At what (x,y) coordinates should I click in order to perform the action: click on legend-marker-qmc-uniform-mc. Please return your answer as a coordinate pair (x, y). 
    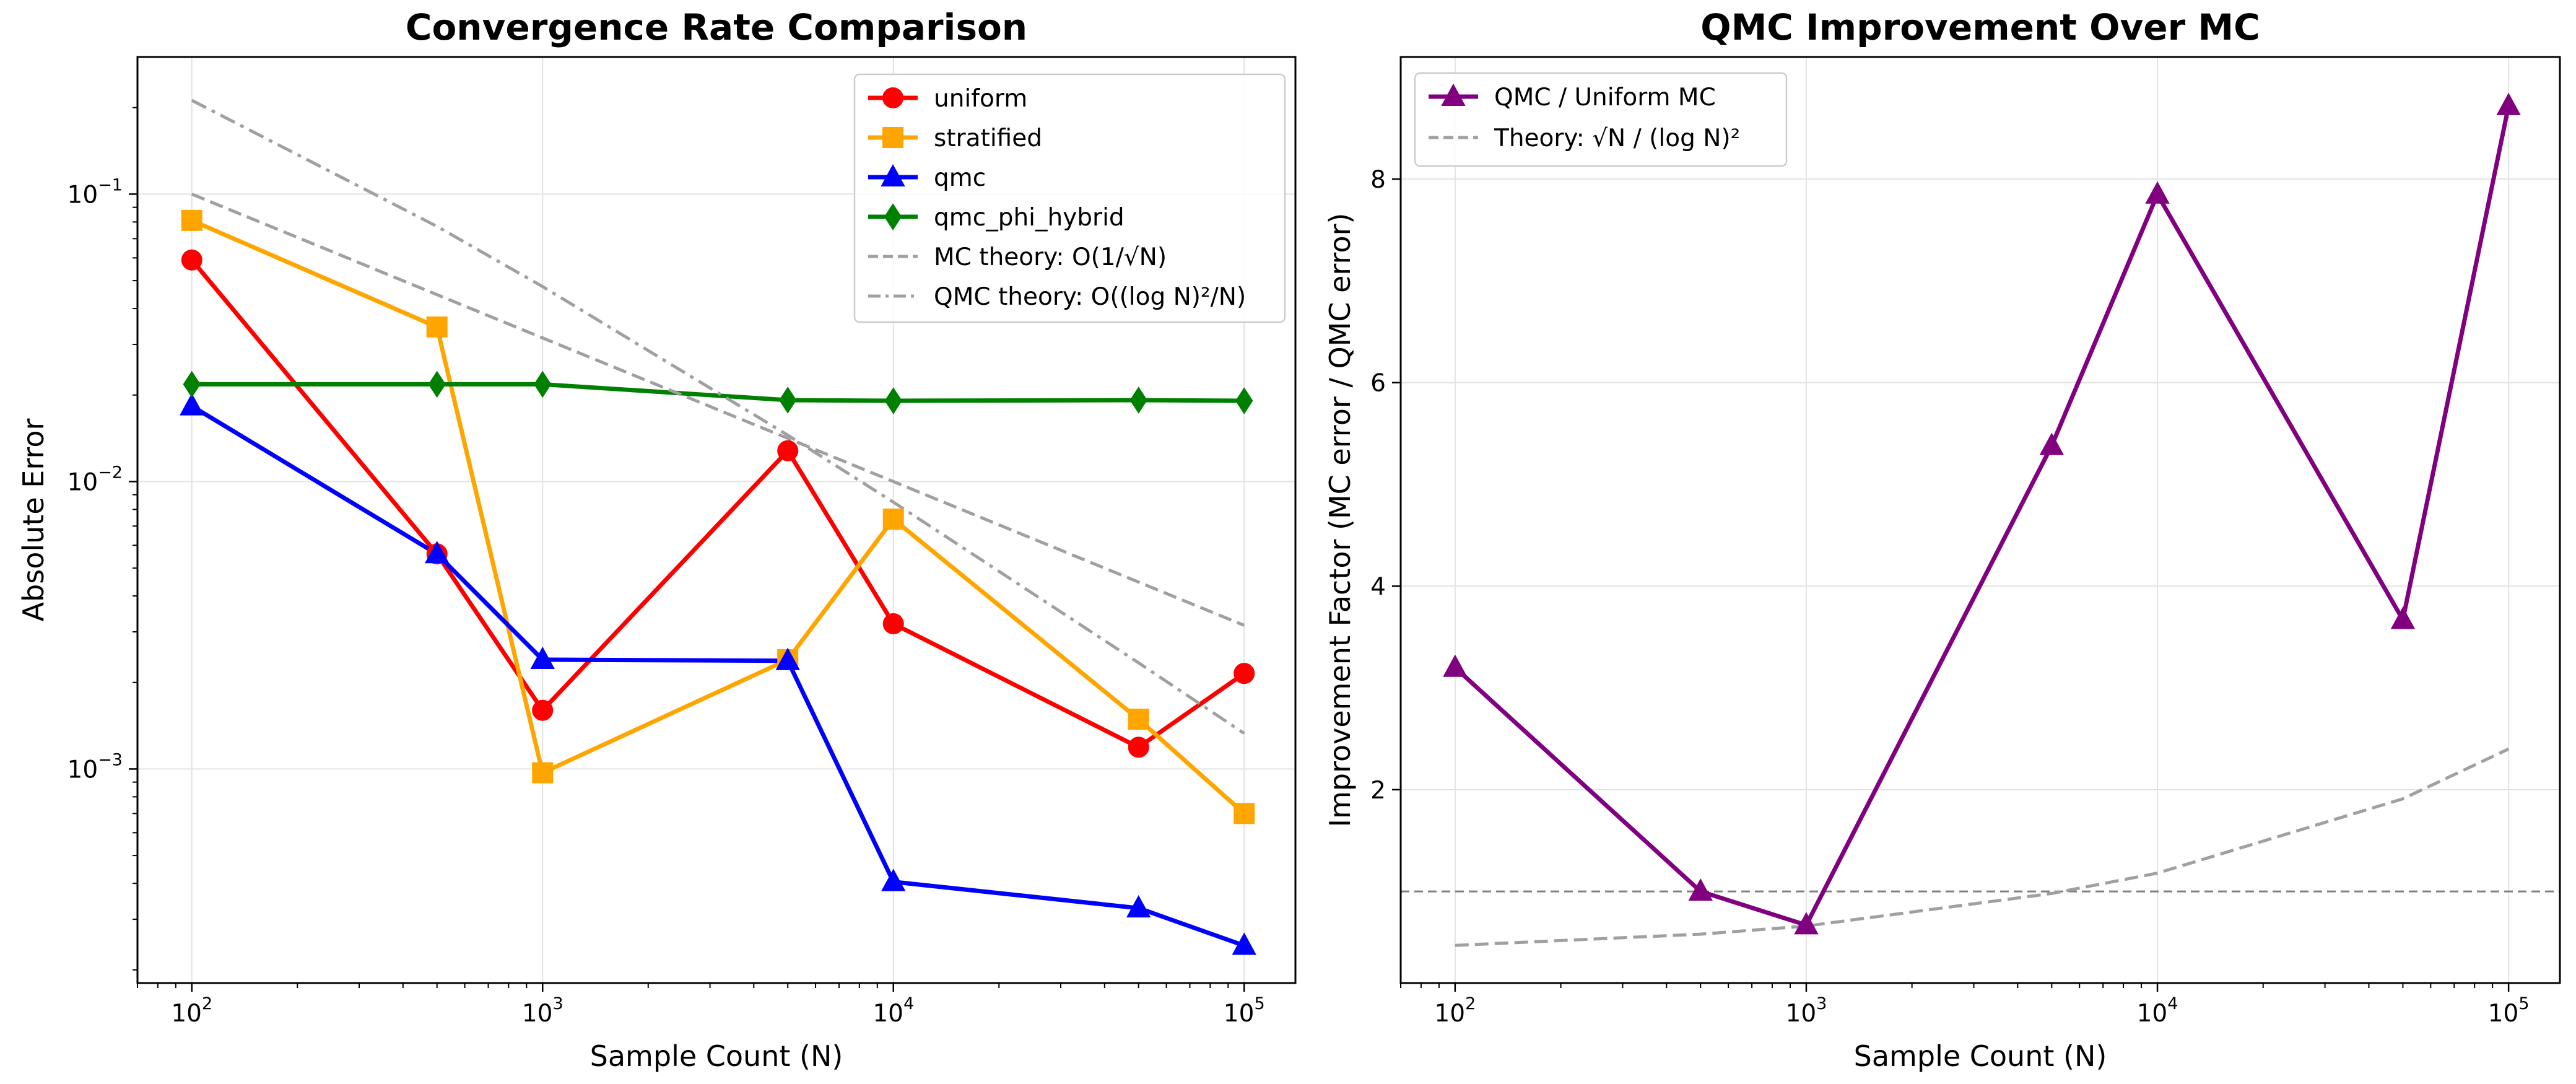
    Looking at the image, I should click on (1453, 95).